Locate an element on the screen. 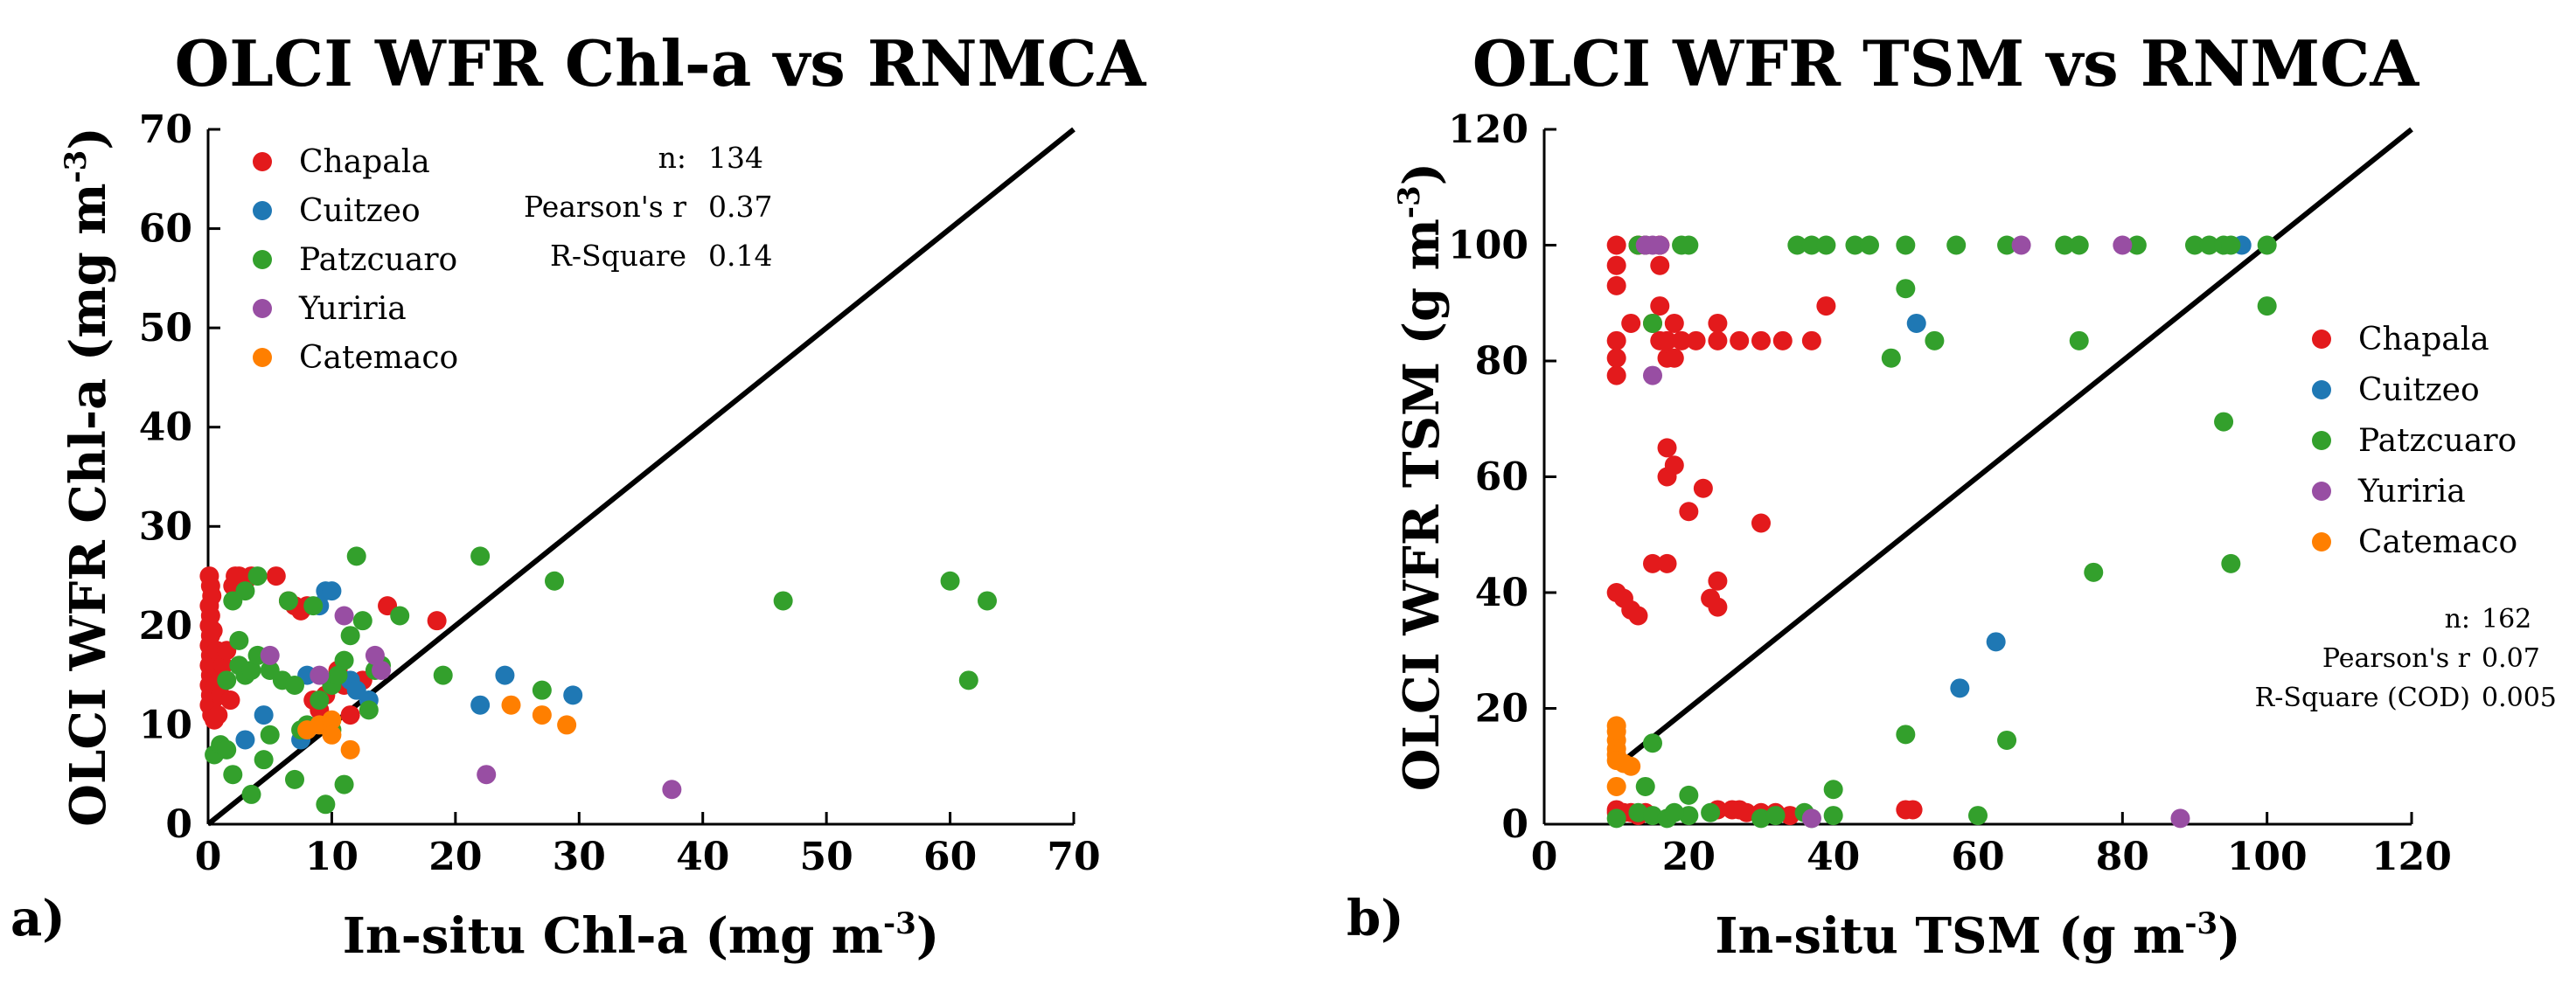 This screenshot has width=2576, height=992. series-catemaco is located at coordinates (437, 727).